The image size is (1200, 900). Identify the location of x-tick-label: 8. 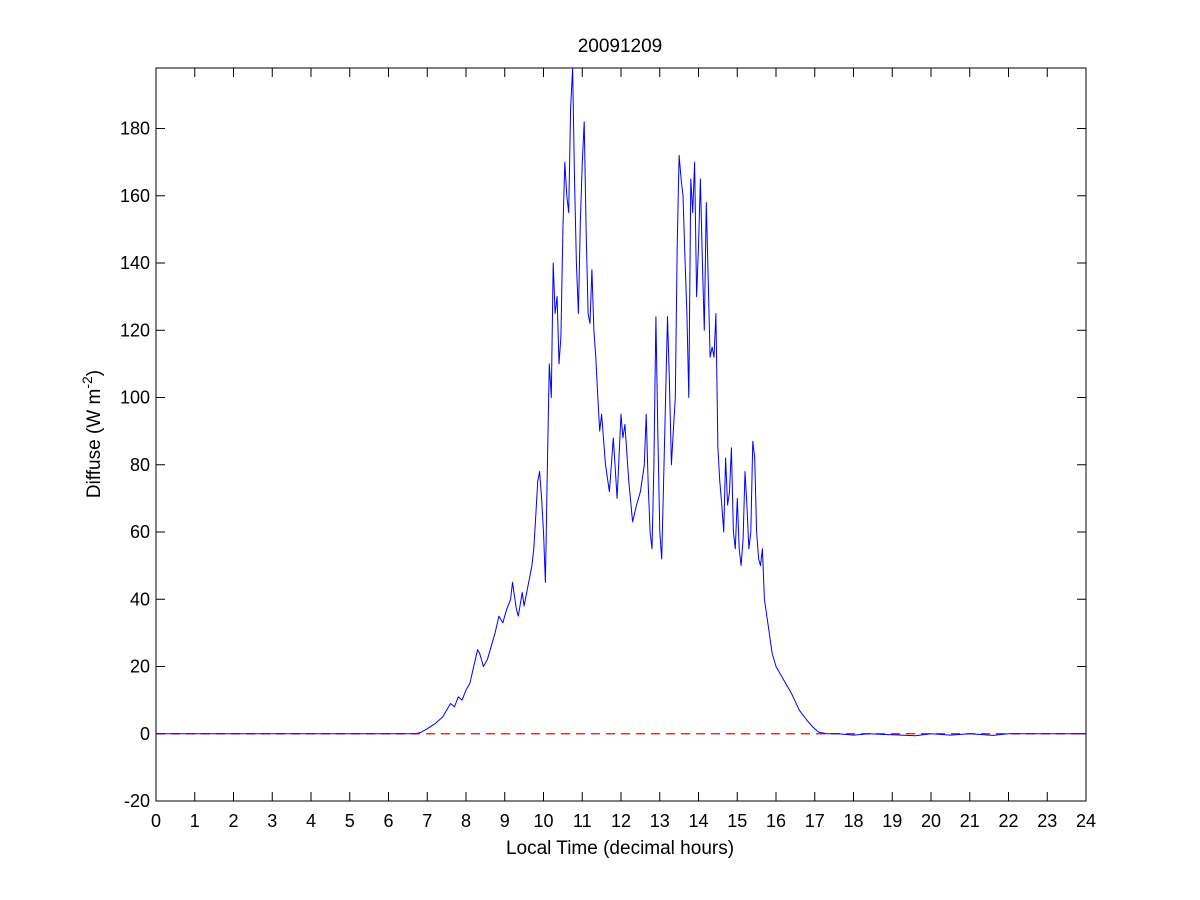
(466, 821).